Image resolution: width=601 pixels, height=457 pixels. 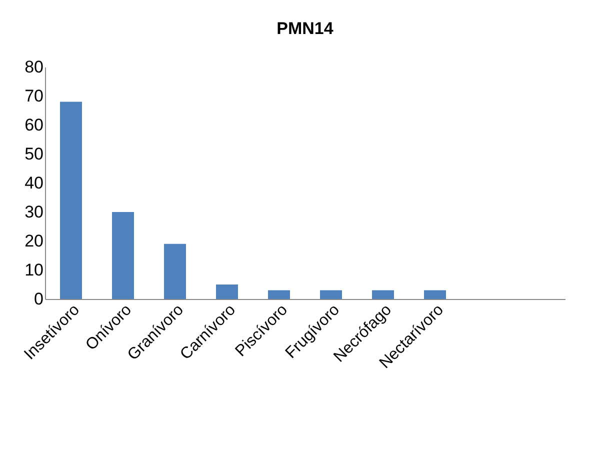 I want to click on y-tick-label: 70, so click(x=34, y=96).